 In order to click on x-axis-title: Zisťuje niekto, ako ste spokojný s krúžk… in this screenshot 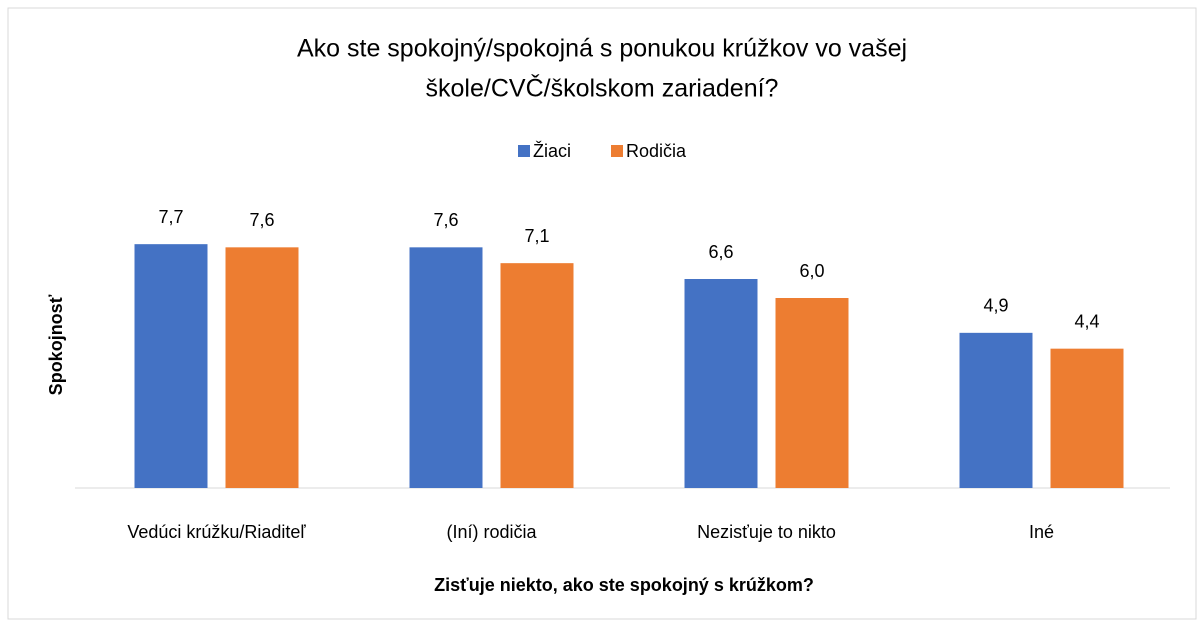, I will do `click(624, 585)`.